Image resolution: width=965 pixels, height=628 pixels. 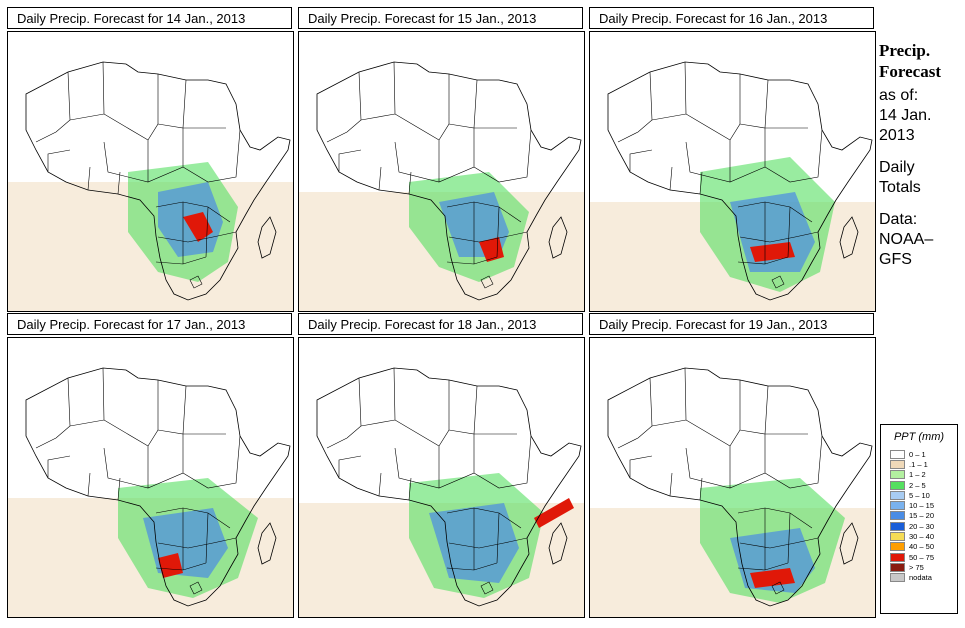 I want to click on forecast-panel-17-jan: Daily Precip. Forecast for 17 Jan., 2013, so click(x=150, y=465).